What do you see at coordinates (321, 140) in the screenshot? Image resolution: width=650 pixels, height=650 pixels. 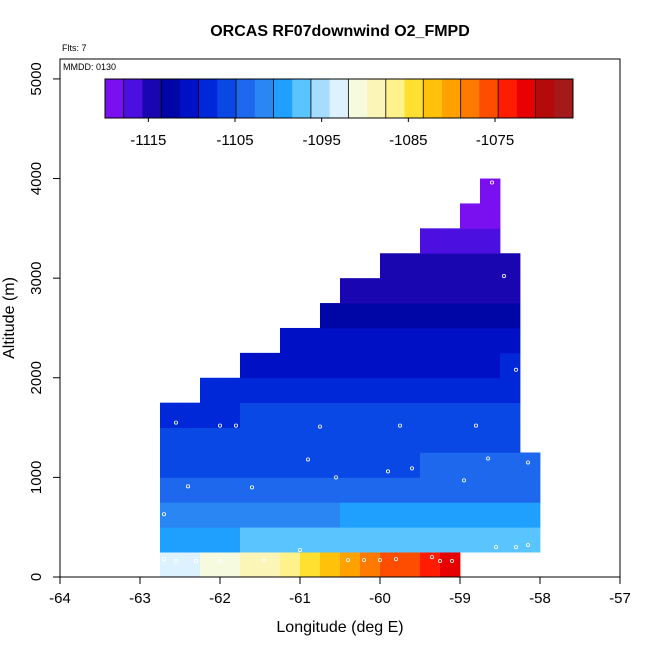 I see `colorbar-tick-label: -1095` at bounding box center [321, 140].